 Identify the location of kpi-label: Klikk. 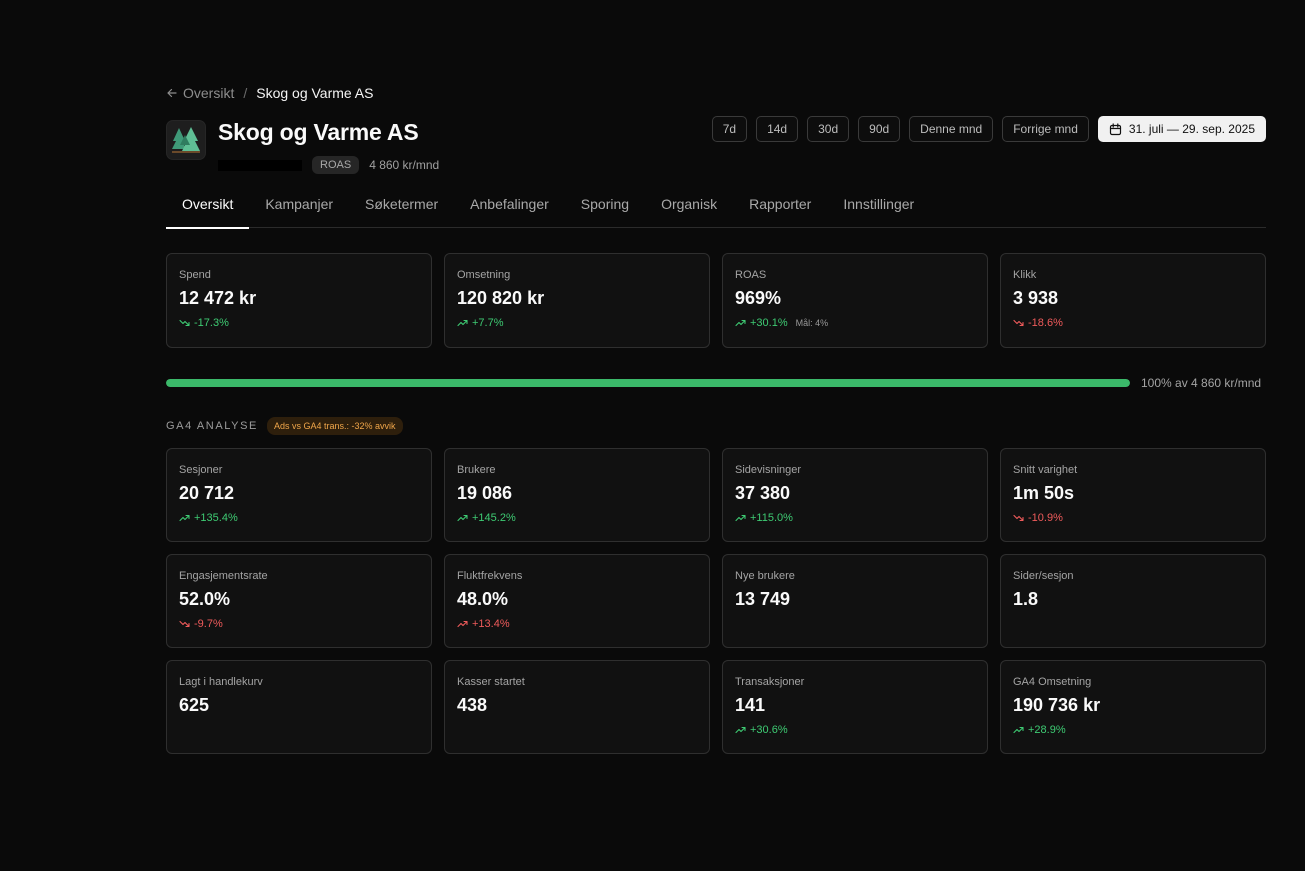
(1025, 275).